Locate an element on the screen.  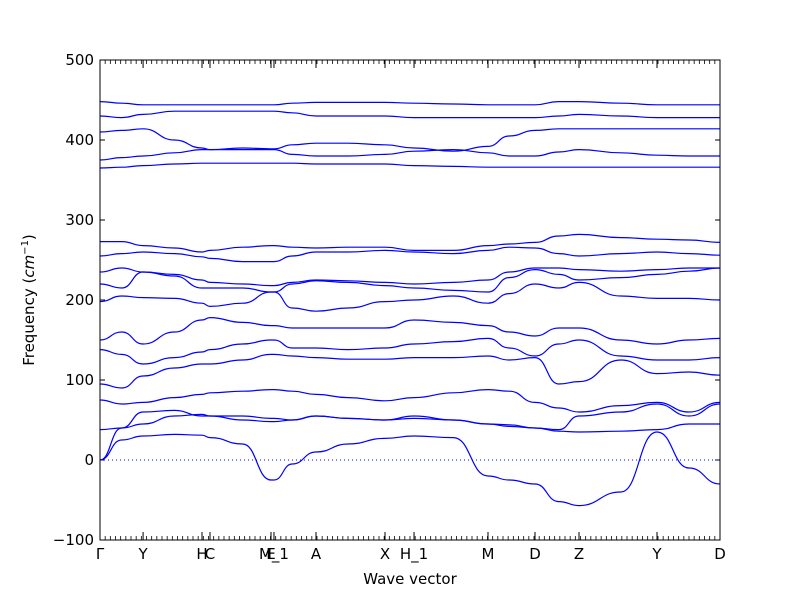
x-tick-label: E is located at coordinates (270, 554).